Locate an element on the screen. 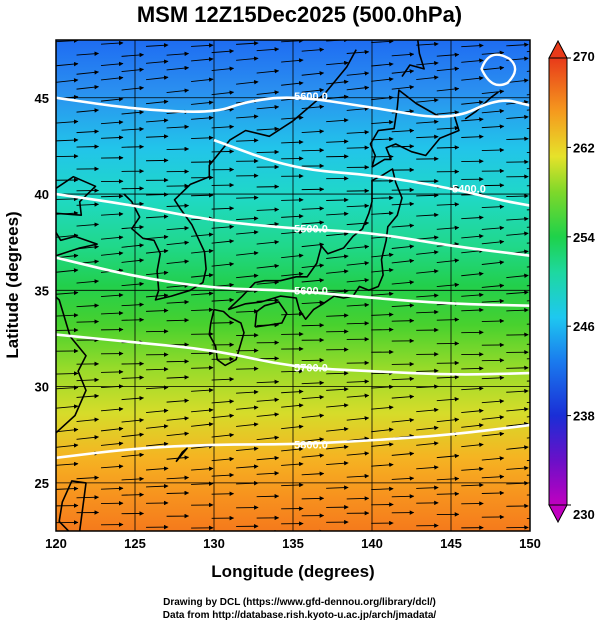  height-contour-closed is located at coordinates (498, 70).